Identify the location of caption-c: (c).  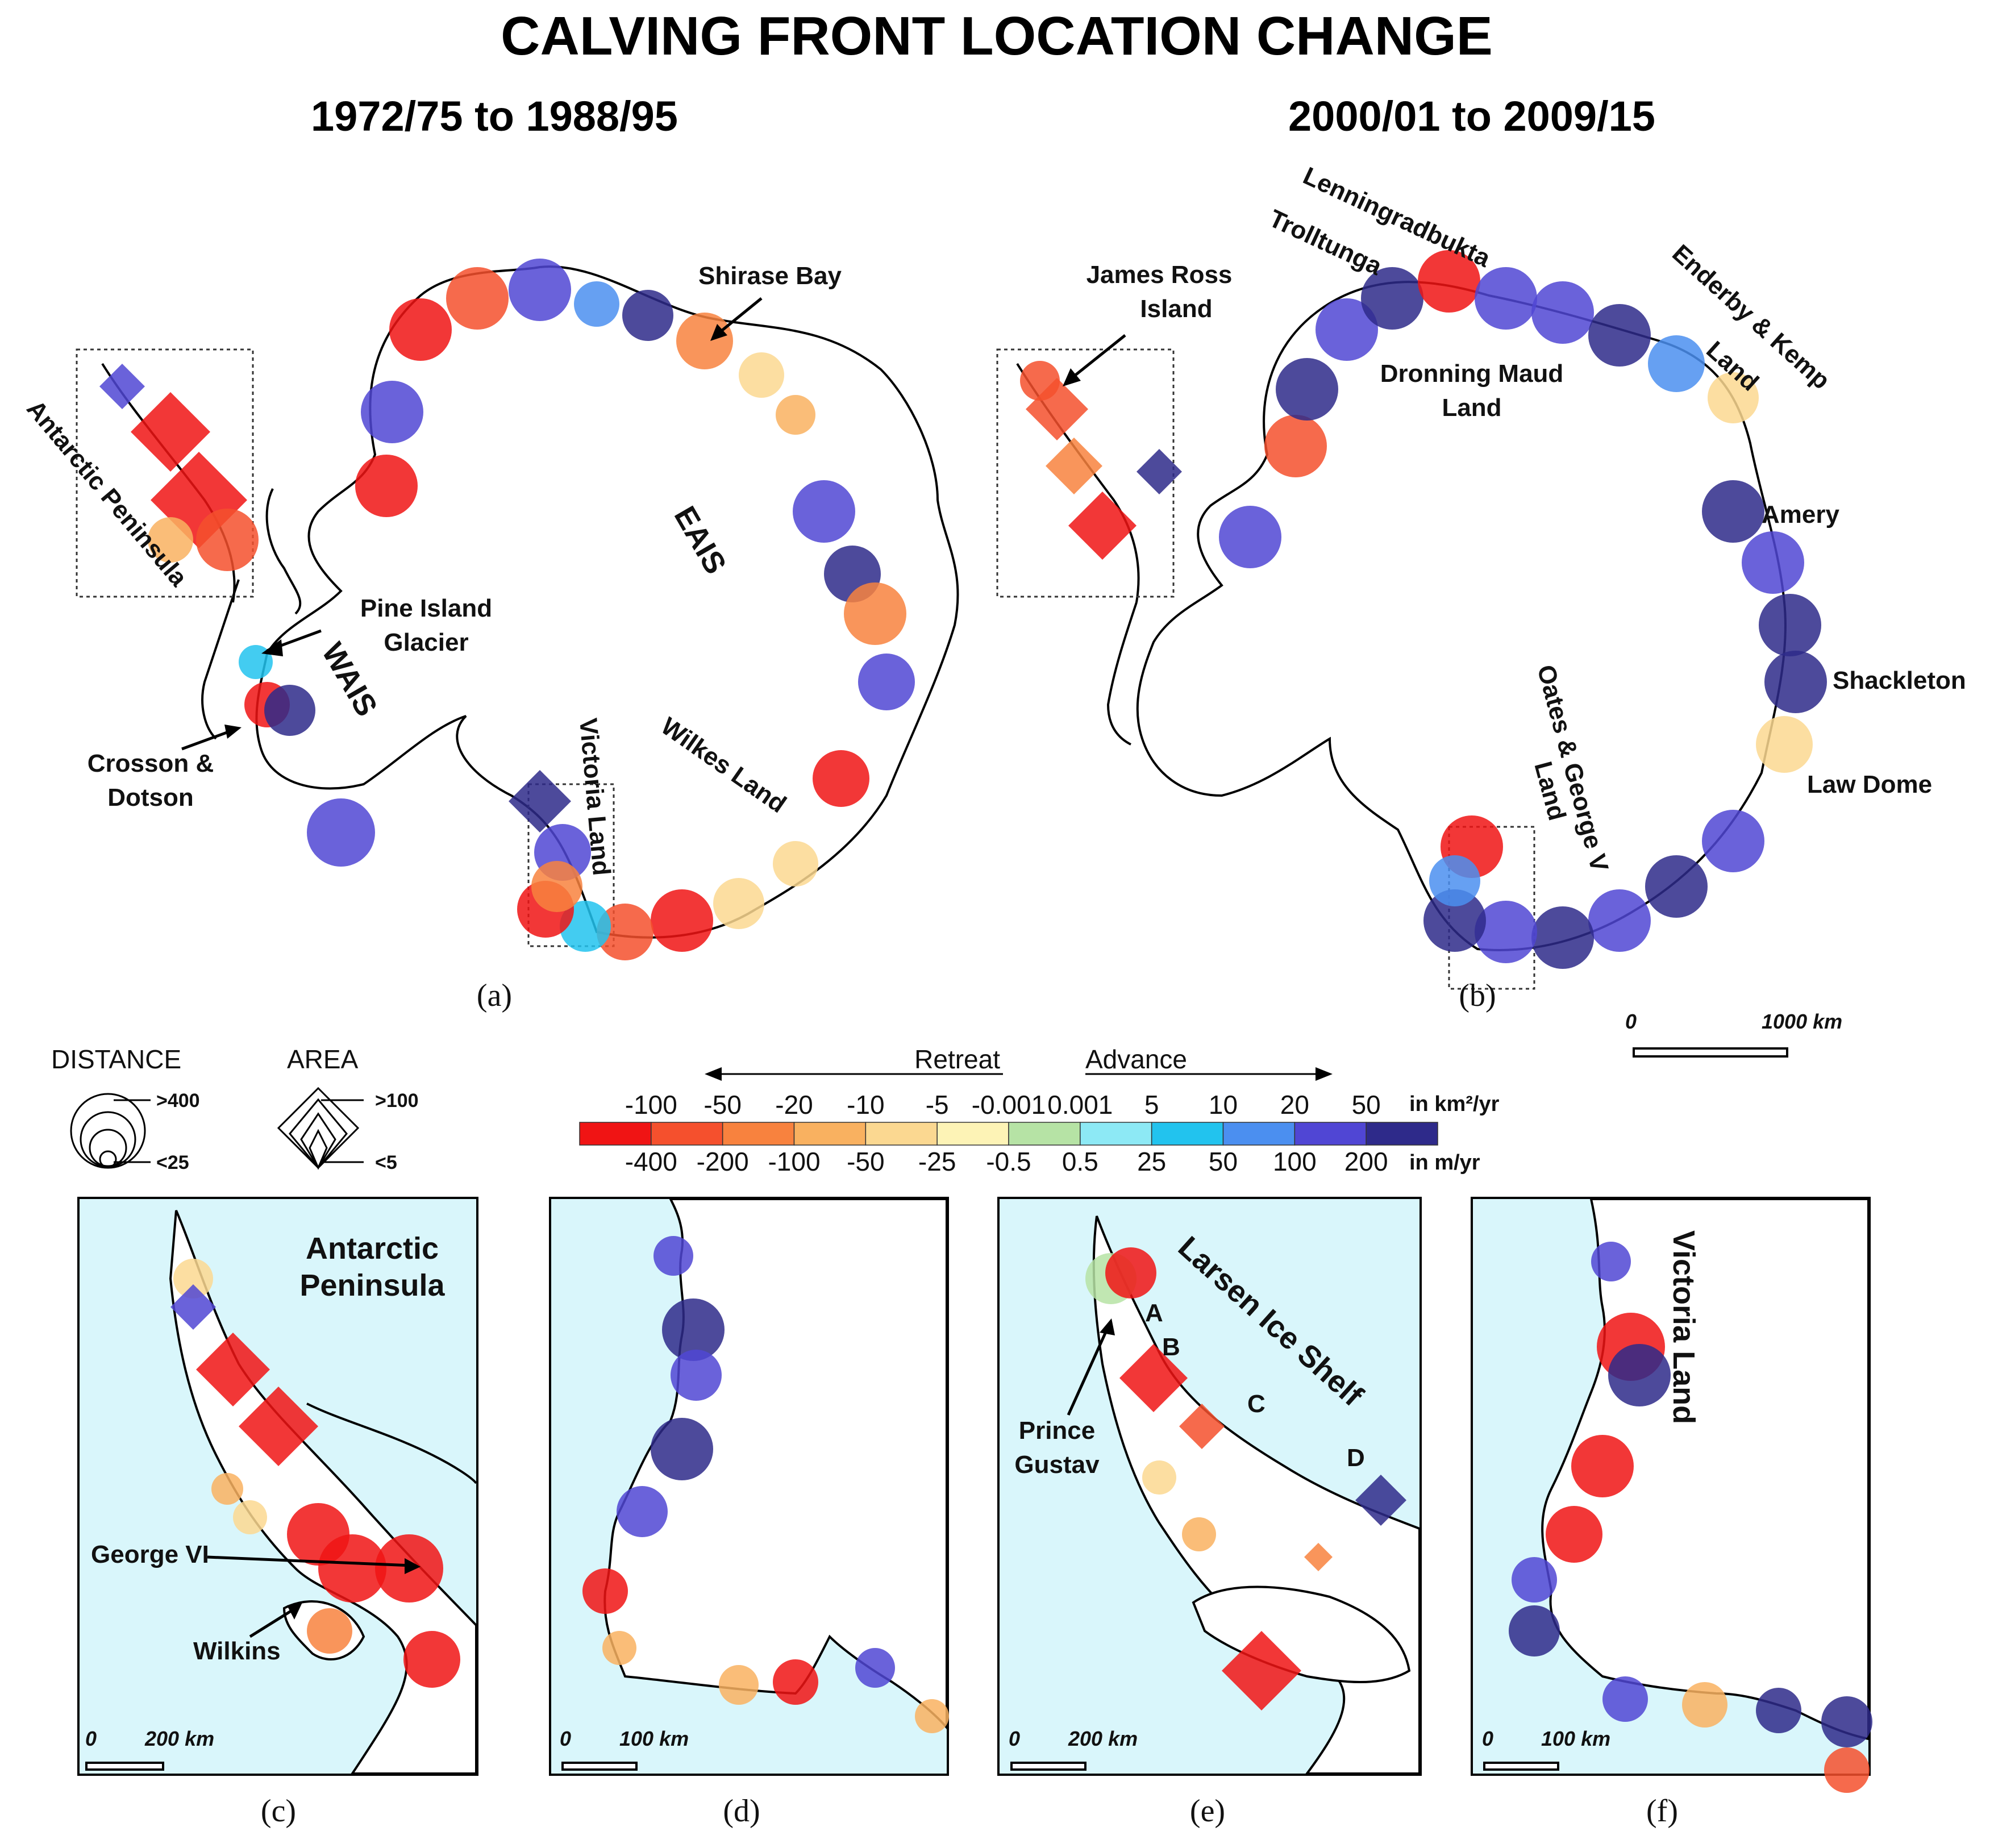
(278, 1811).